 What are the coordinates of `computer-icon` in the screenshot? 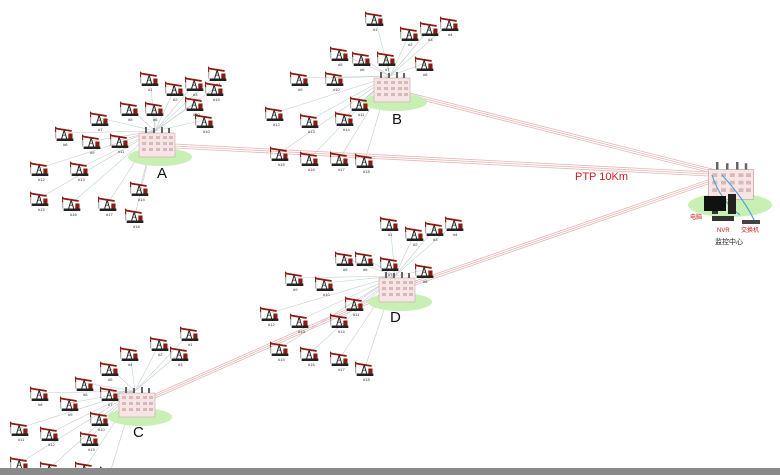 It's located at (720, 204).